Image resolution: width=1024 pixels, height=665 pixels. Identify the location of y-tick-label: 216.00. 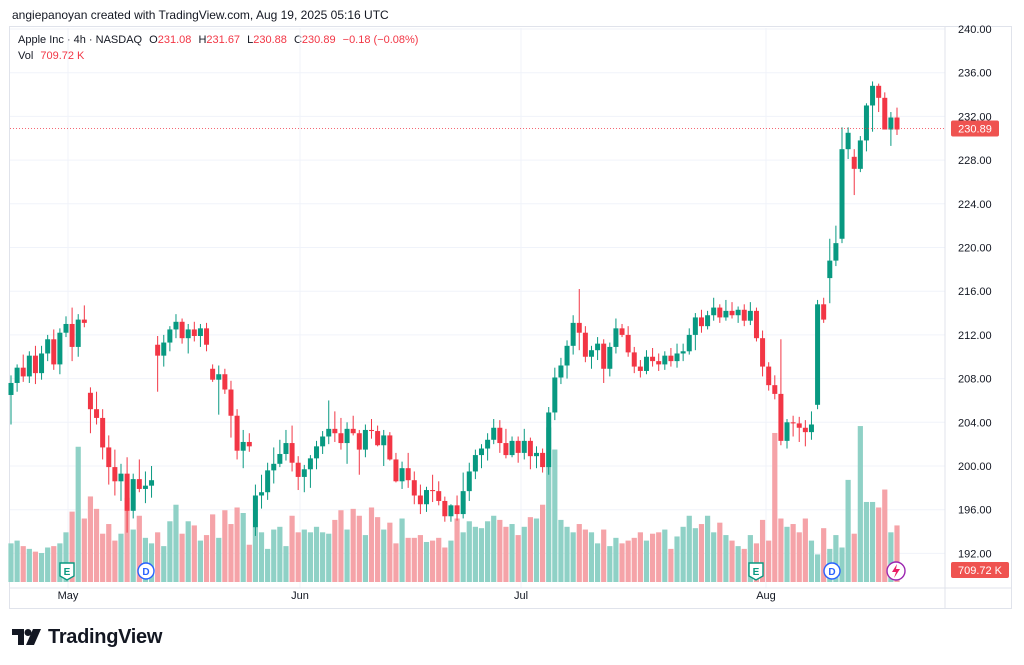
(975, 292).